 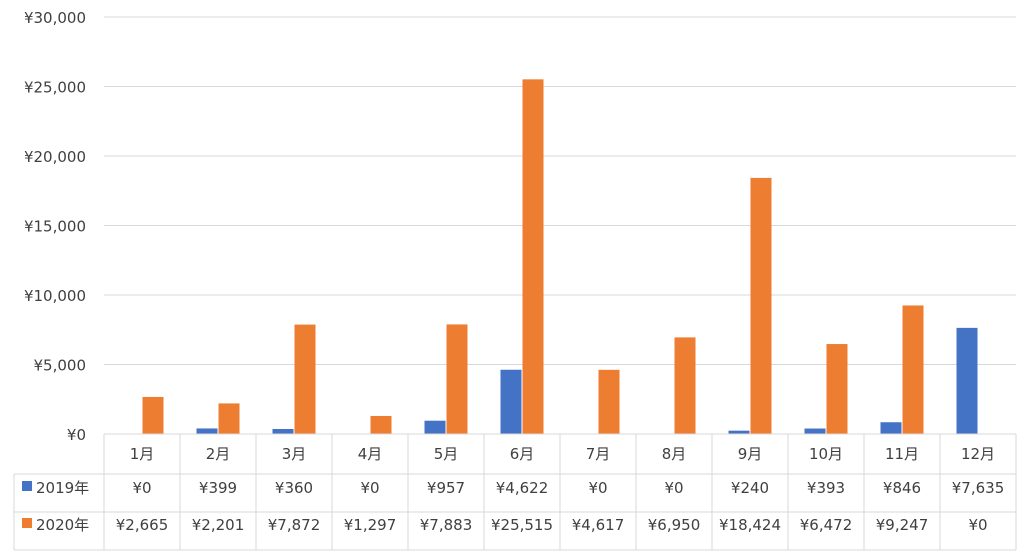 What do you see at coordinates (750, 488) in the screenshot?
I see `data-label: ¥240` at bounding box center [750, 488].